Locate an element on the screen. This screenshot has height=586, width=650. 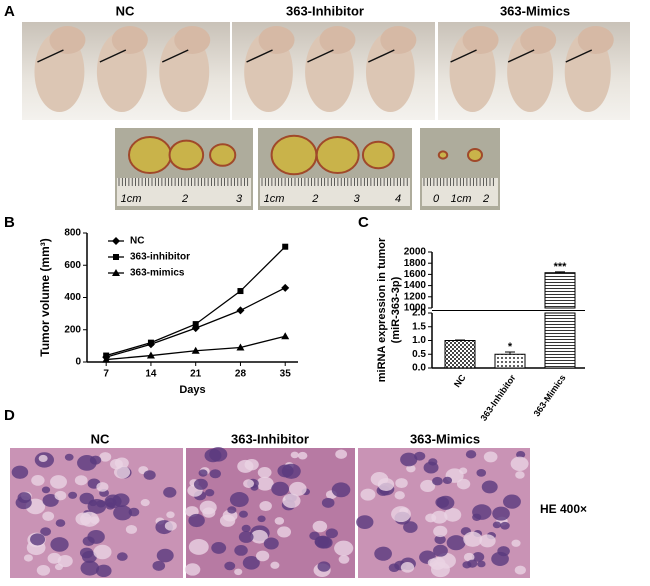
x-tick-label: NC is located at coordinates (460, 380).